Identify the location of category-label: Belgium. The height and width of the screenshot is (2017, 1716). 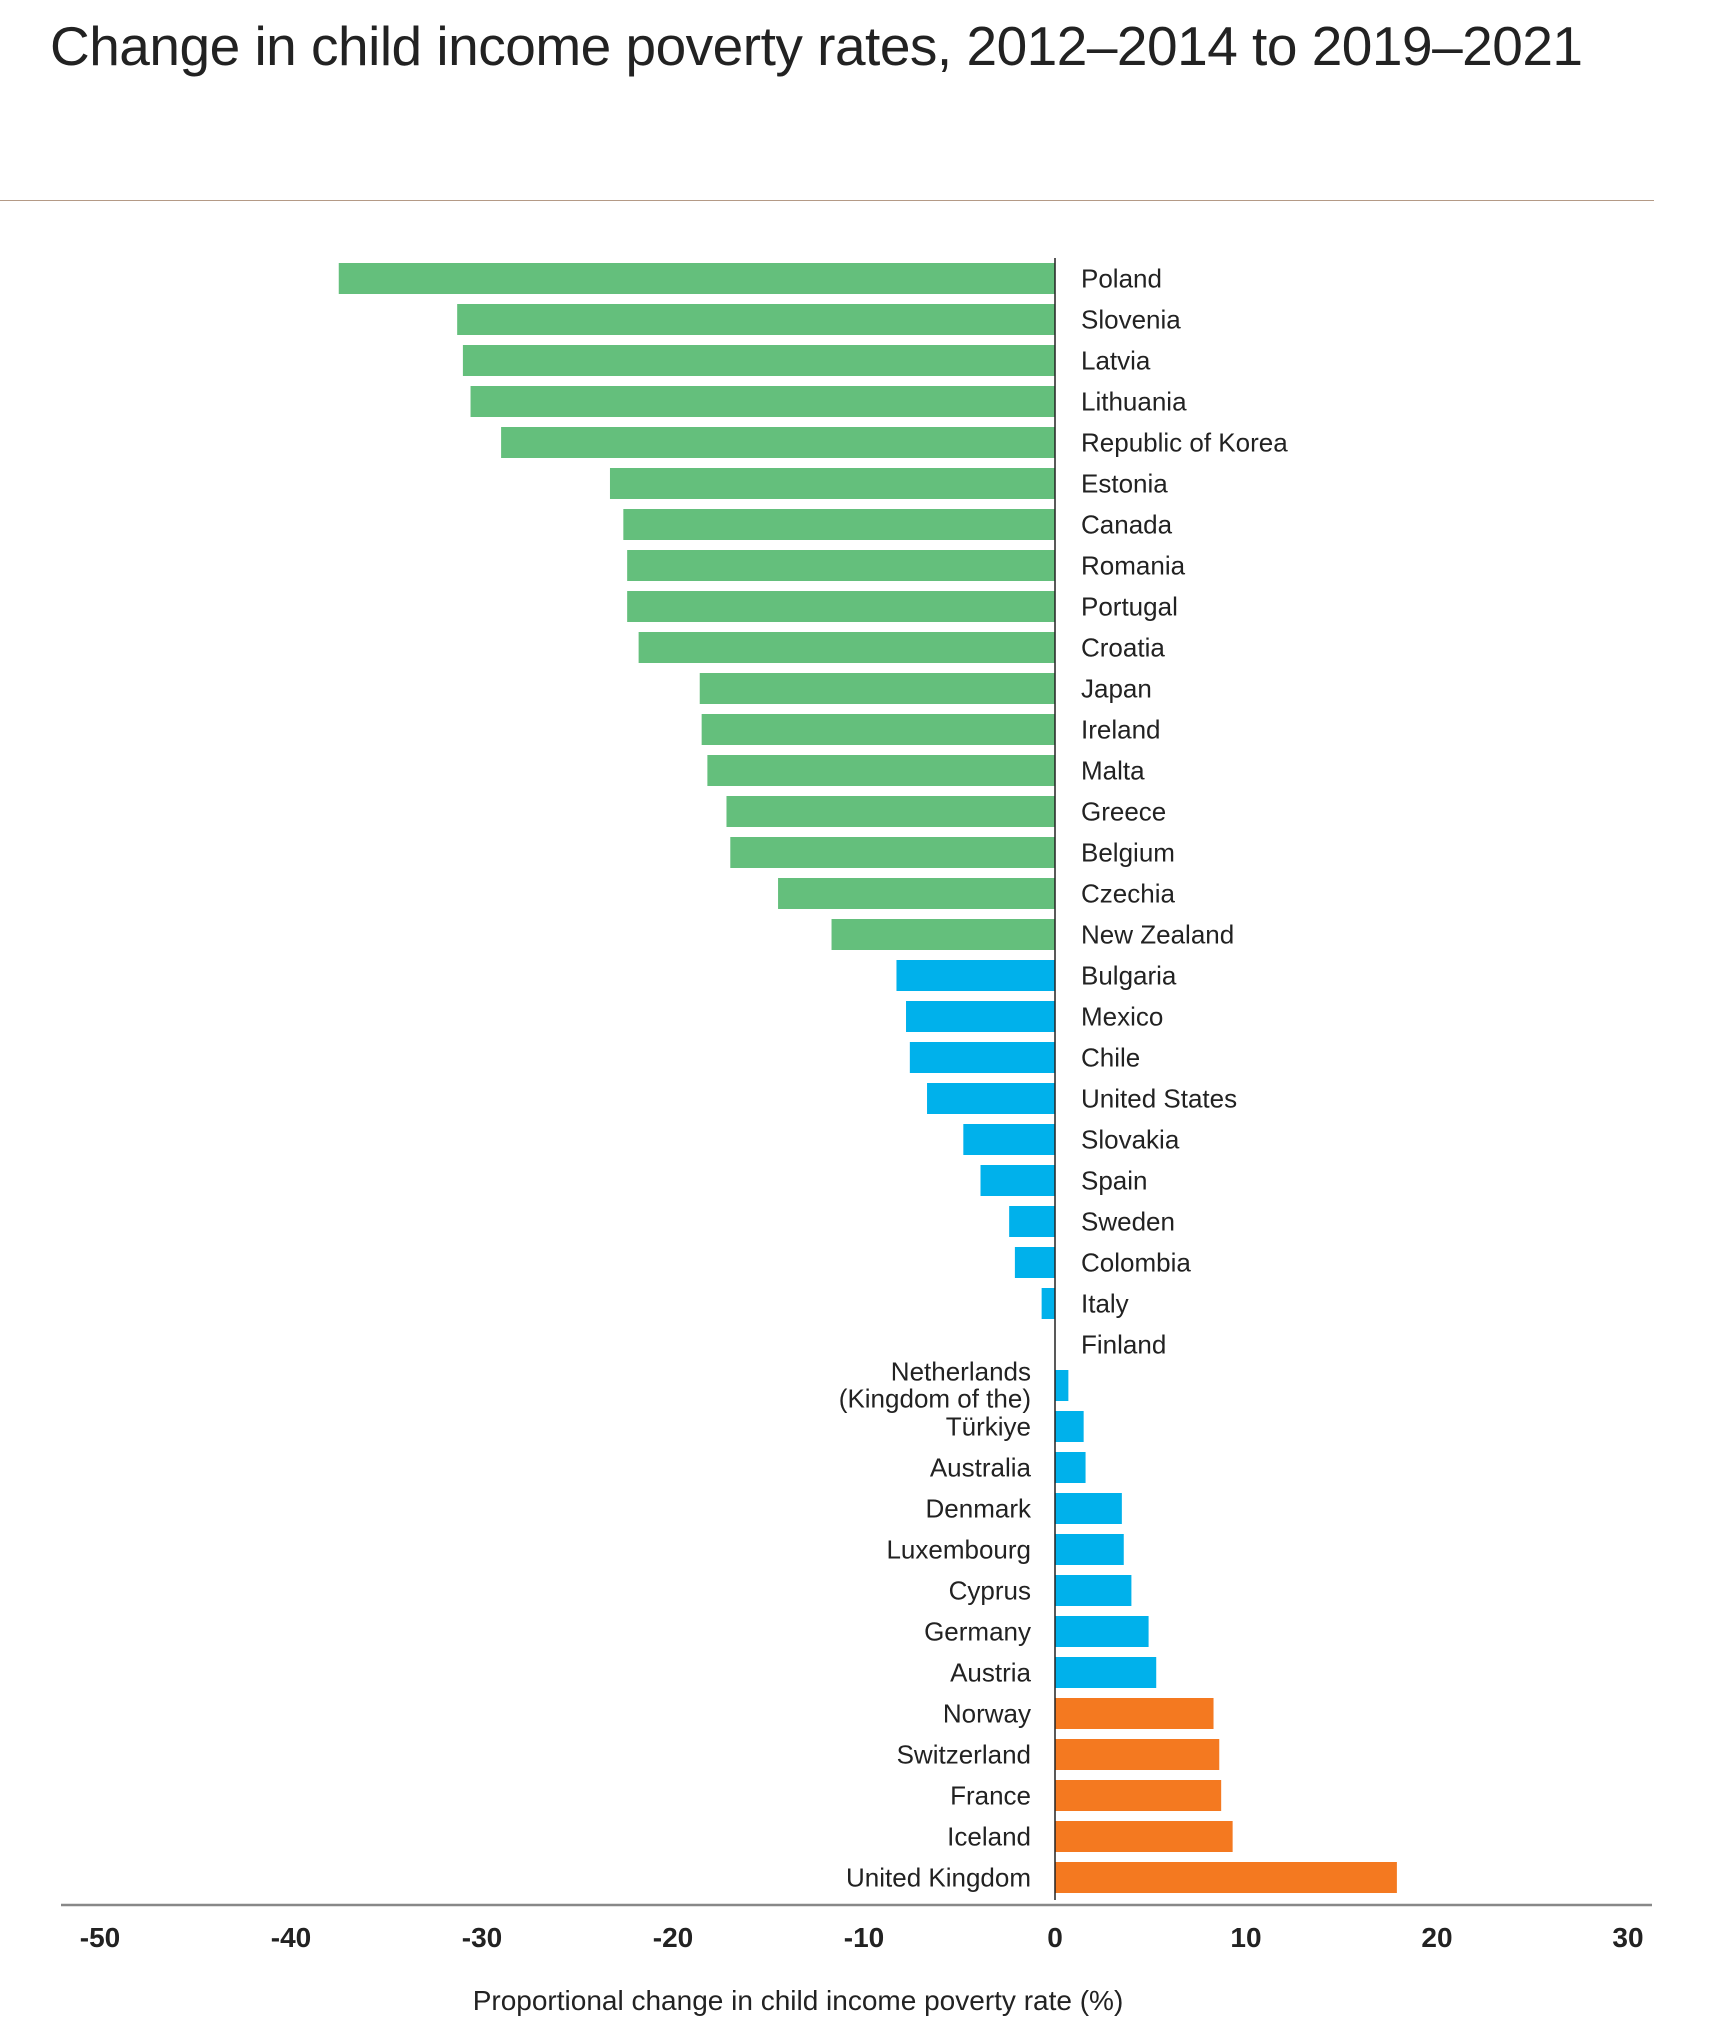
(1128, 853).